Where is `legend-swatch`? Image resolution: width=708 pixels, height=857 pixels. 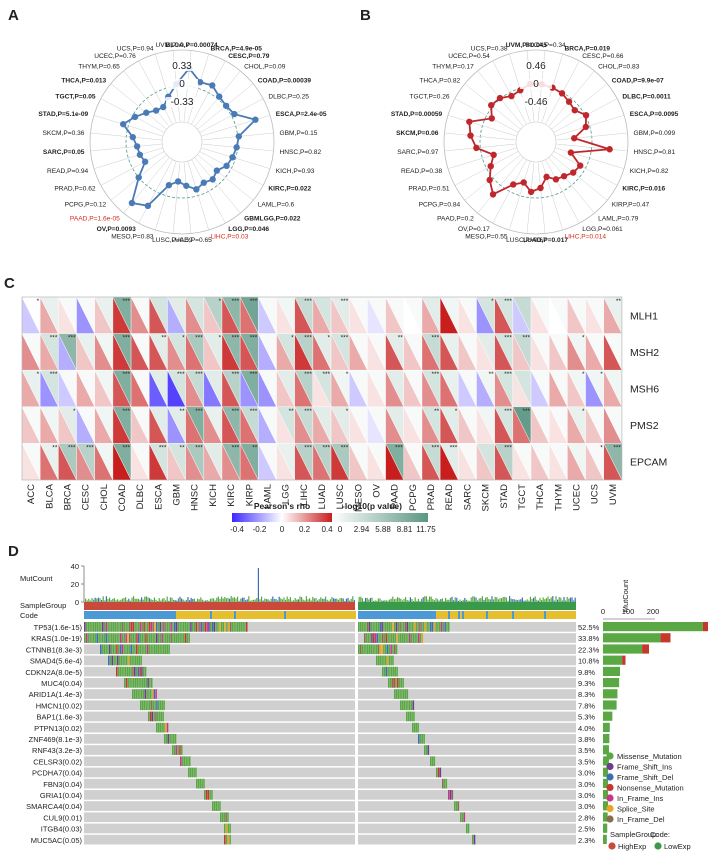 legend-swatch is located at coordinates (610, 798).